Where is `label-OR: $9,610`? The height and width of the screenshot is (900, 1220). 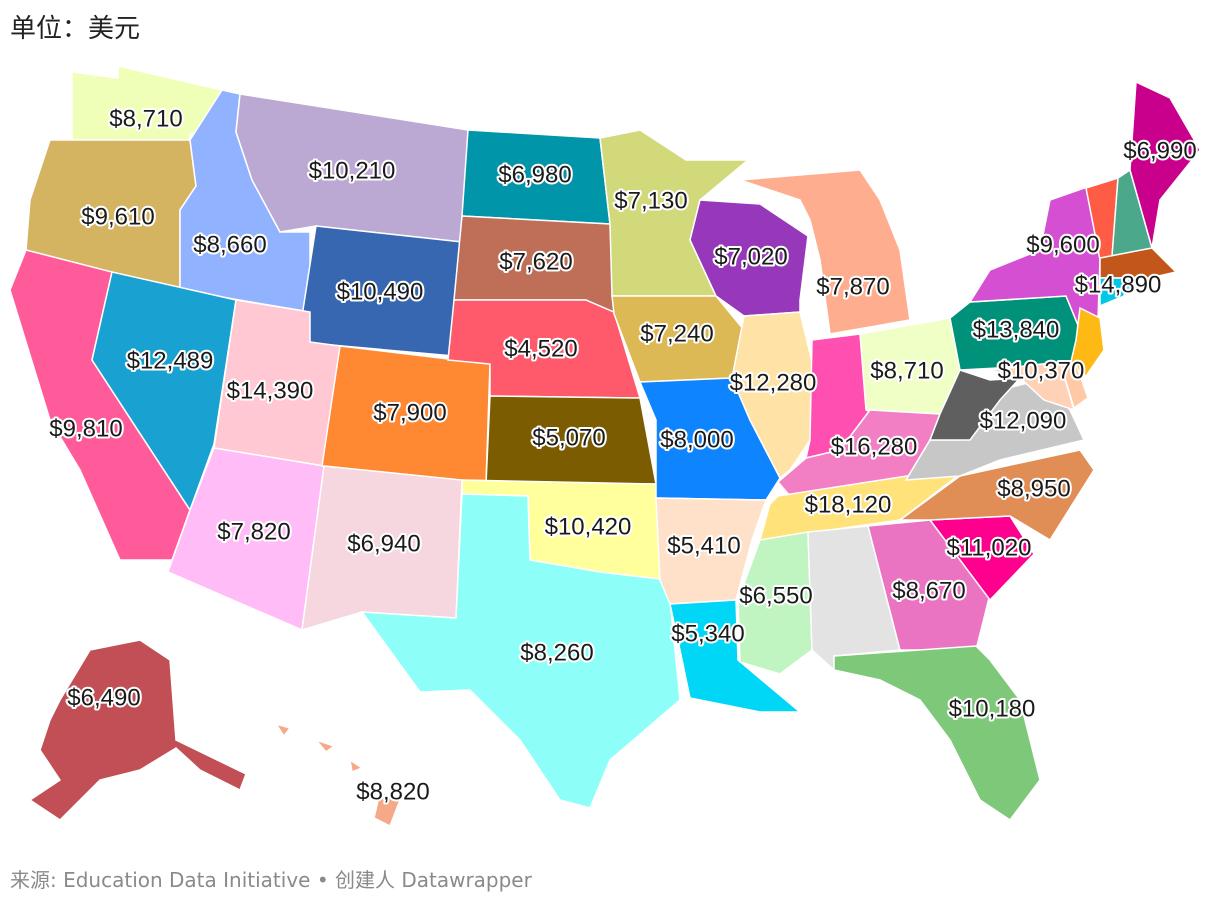 label-OR: $9,610 is located at coordinates (117, 216).